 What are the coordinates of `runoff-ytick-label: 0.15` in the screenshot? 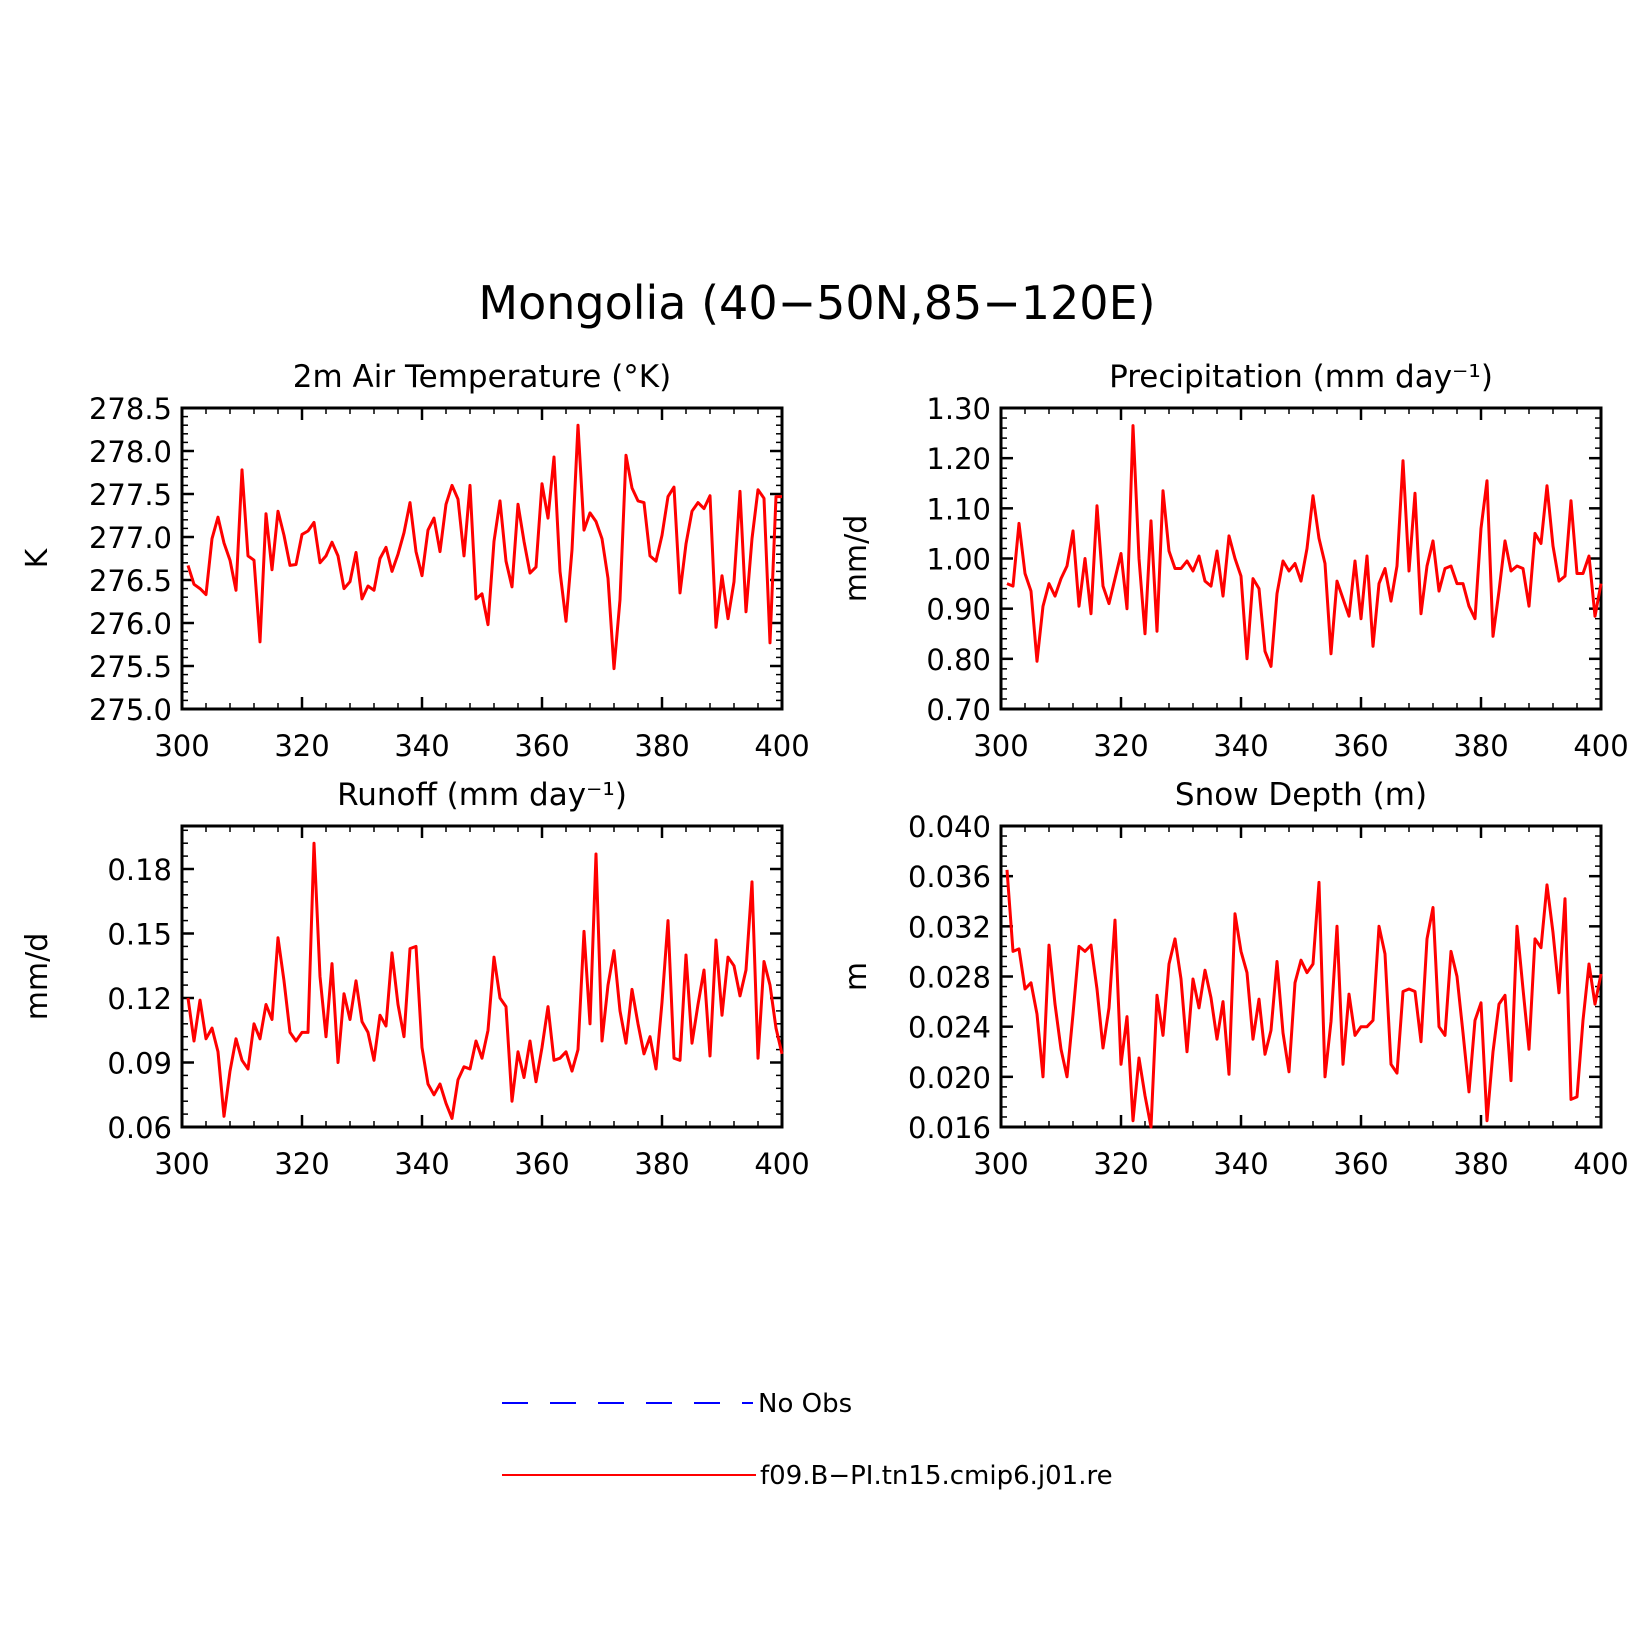 It's located at (139, 935).